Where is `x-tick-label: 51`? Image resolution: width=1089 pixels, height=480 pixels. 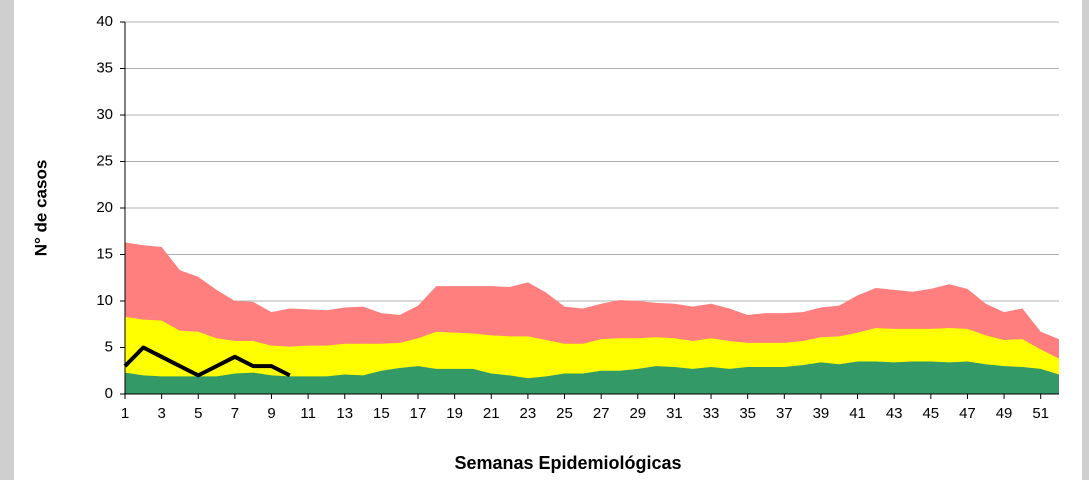
x-tick-label: 51 is located at coordinates (1040, 413).